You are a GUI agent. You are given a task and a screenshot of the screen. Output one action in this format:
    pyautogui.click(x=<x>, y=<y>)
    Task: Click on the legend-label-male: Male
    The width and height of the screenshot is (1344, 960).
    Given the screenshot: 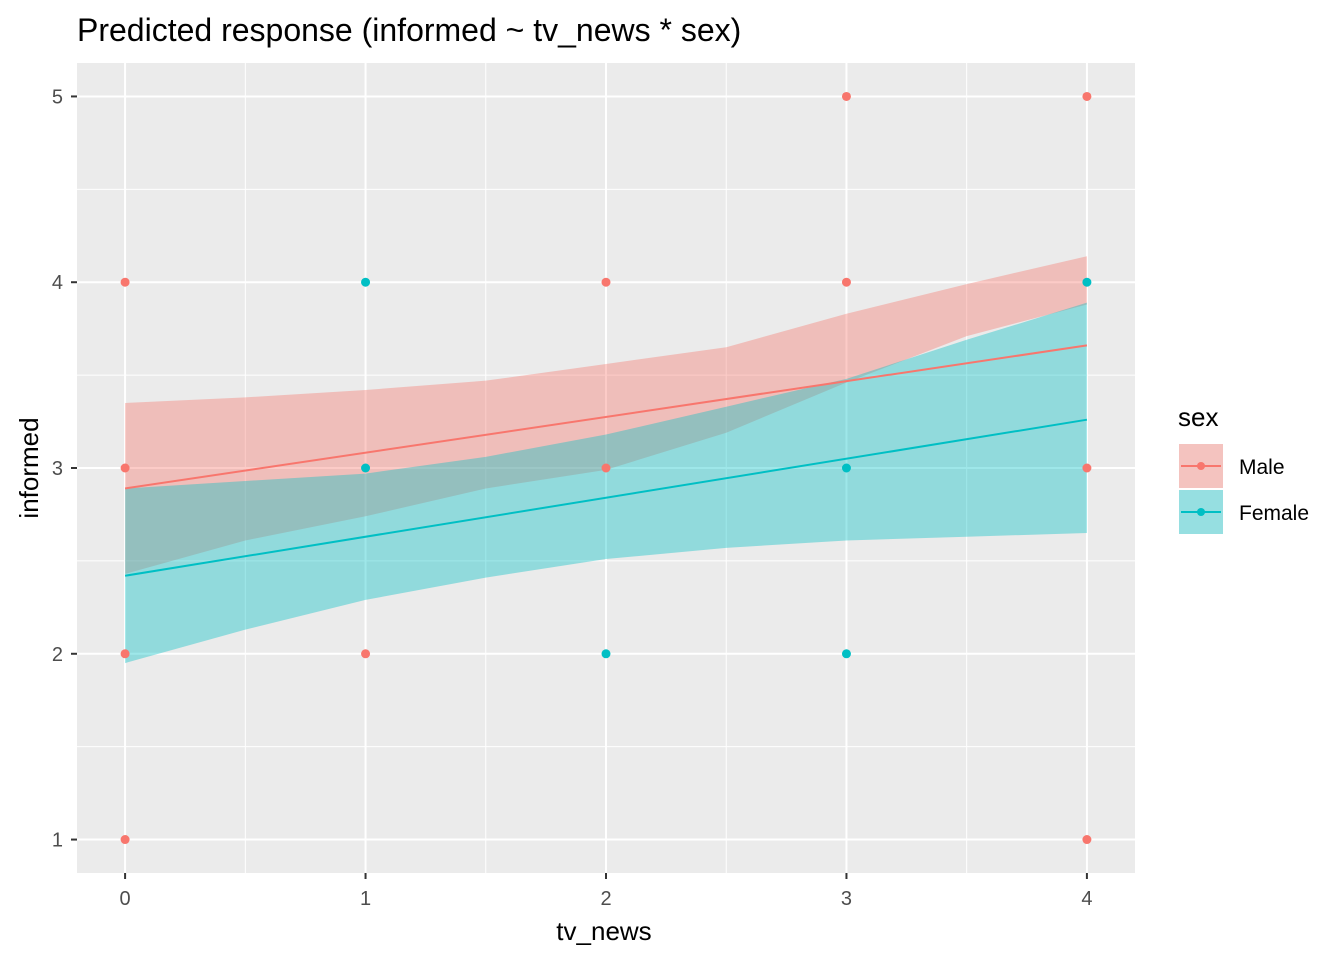 What is the action you would take?
    pyautogui.click(x=1262, y=467)
    